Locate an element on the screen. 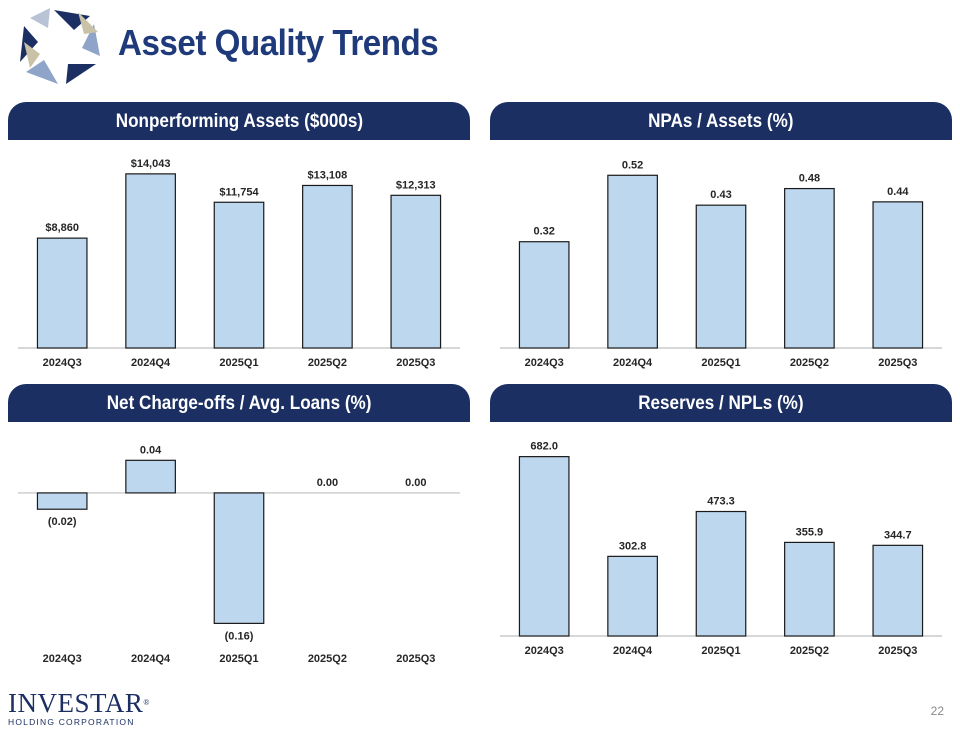 The width and height of the screenshot is (960, 730). data-label-2025Q3: 344.7 is located at coordinates (898, 535).